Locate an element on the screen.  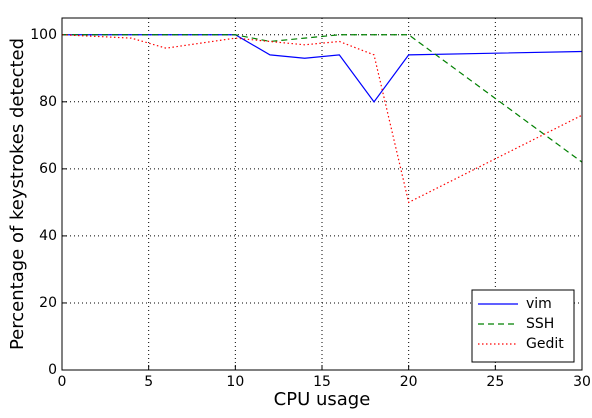
legend-label: vim is located at coordinates (539, 304).